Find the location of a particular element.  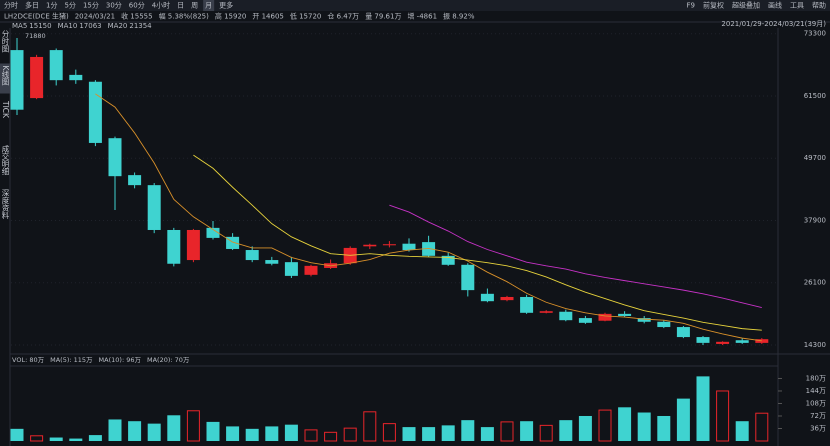

toolbar-button: 工具 is located at coordinates (797, 6).